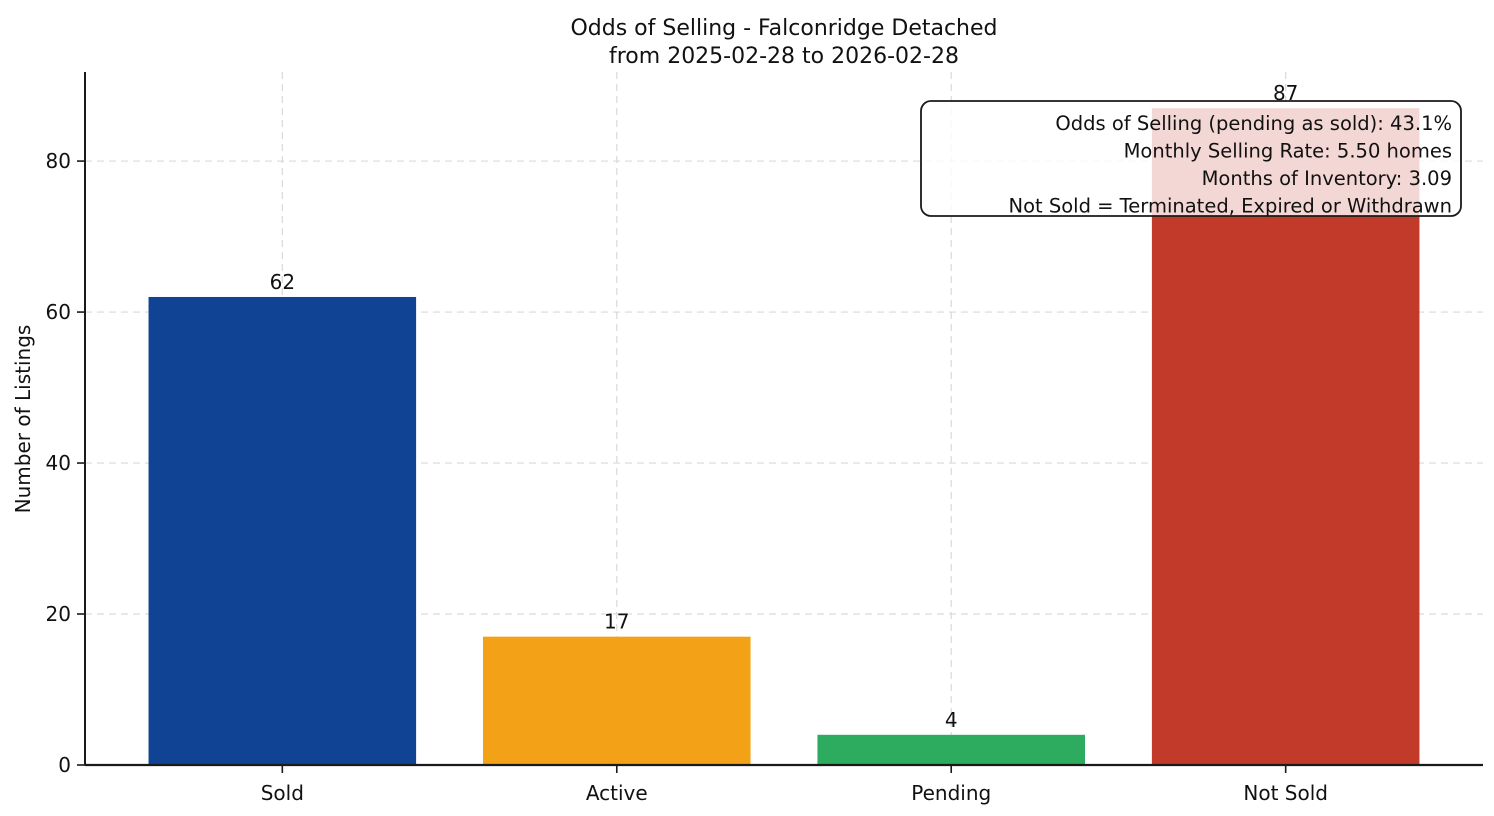  I want to click on annotation-line: Months of Inventory: 3.09, so click(1327, 178).